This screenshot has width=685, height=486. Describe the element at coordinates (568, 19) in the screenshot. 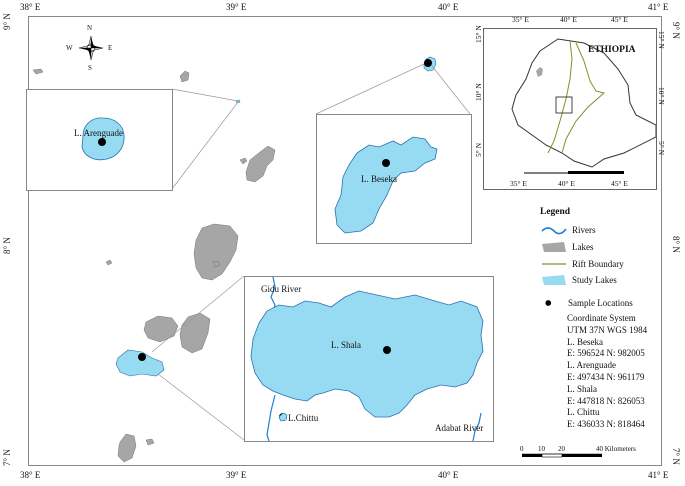

I see `eth-top-40: 40° E` at that location.